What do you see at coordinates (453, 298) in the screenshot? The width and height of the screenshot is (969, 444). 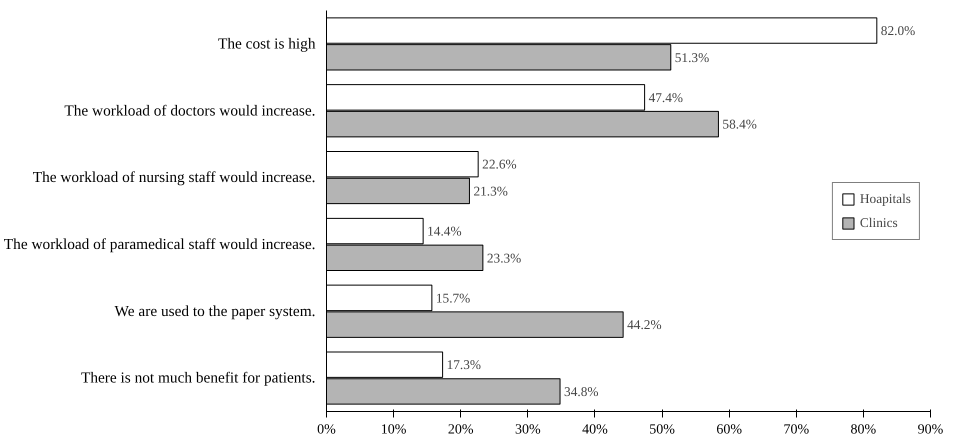 I see `data-label: 15.7%` at bounding box center [453, 298].